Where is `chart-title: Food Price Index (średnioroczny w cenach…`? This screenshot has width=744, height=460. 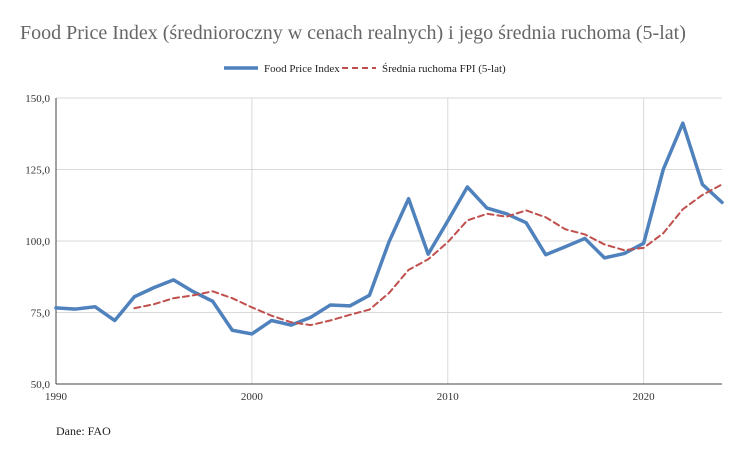 chart-title: Food Price Index (średnioroczny w cenach… is located at coordinates (353, 33).